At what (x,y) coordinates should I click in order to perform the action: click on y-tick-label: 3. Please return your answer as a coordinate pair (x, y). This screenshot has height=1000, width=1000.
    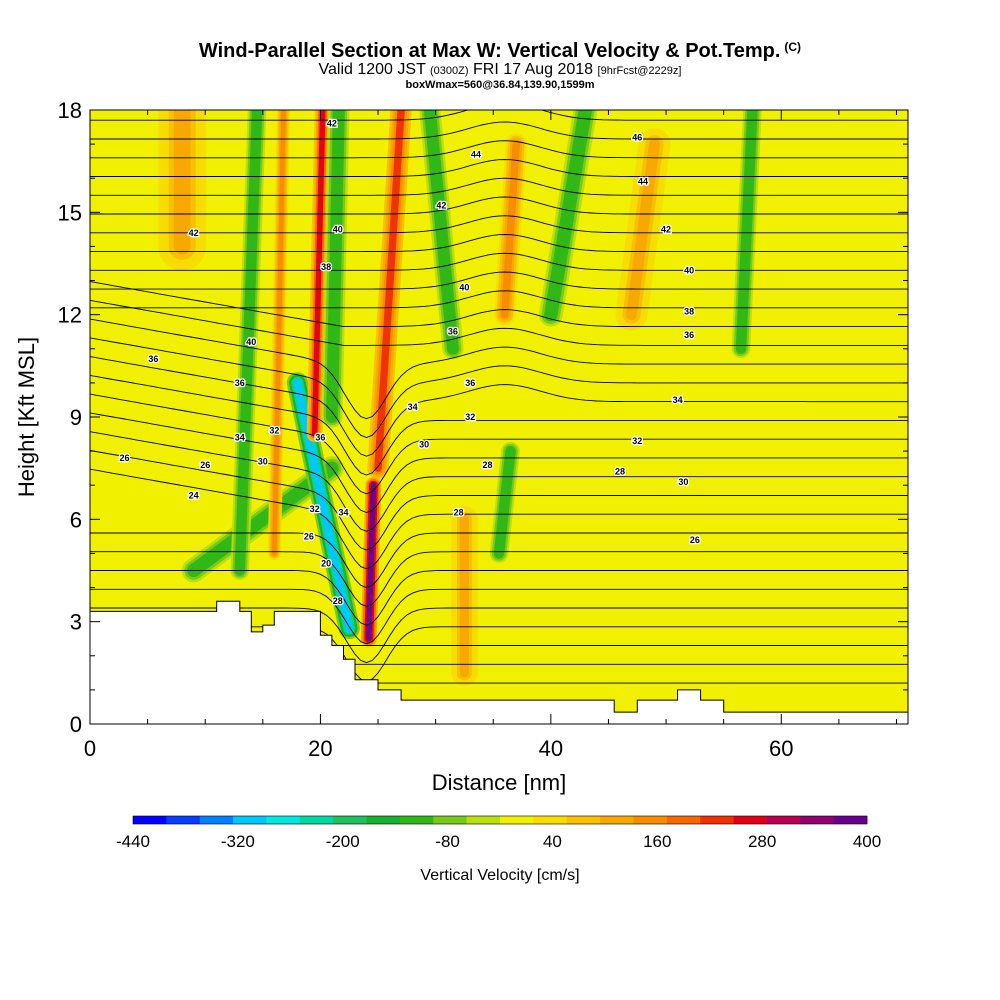
    Looking at the image, I should click on (76, 622).